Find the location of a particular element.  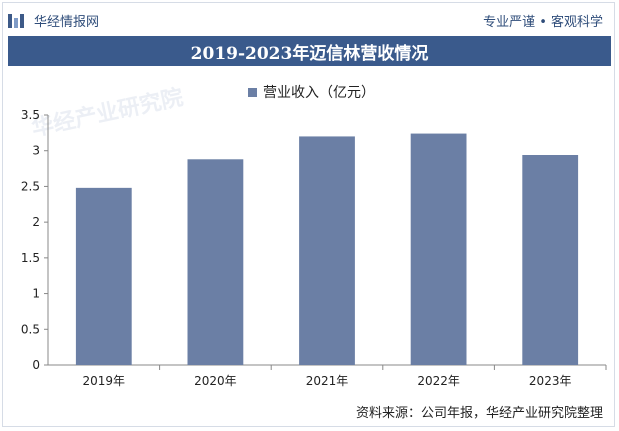

y-tick-label: 0 is located at coordinates (36, 365).